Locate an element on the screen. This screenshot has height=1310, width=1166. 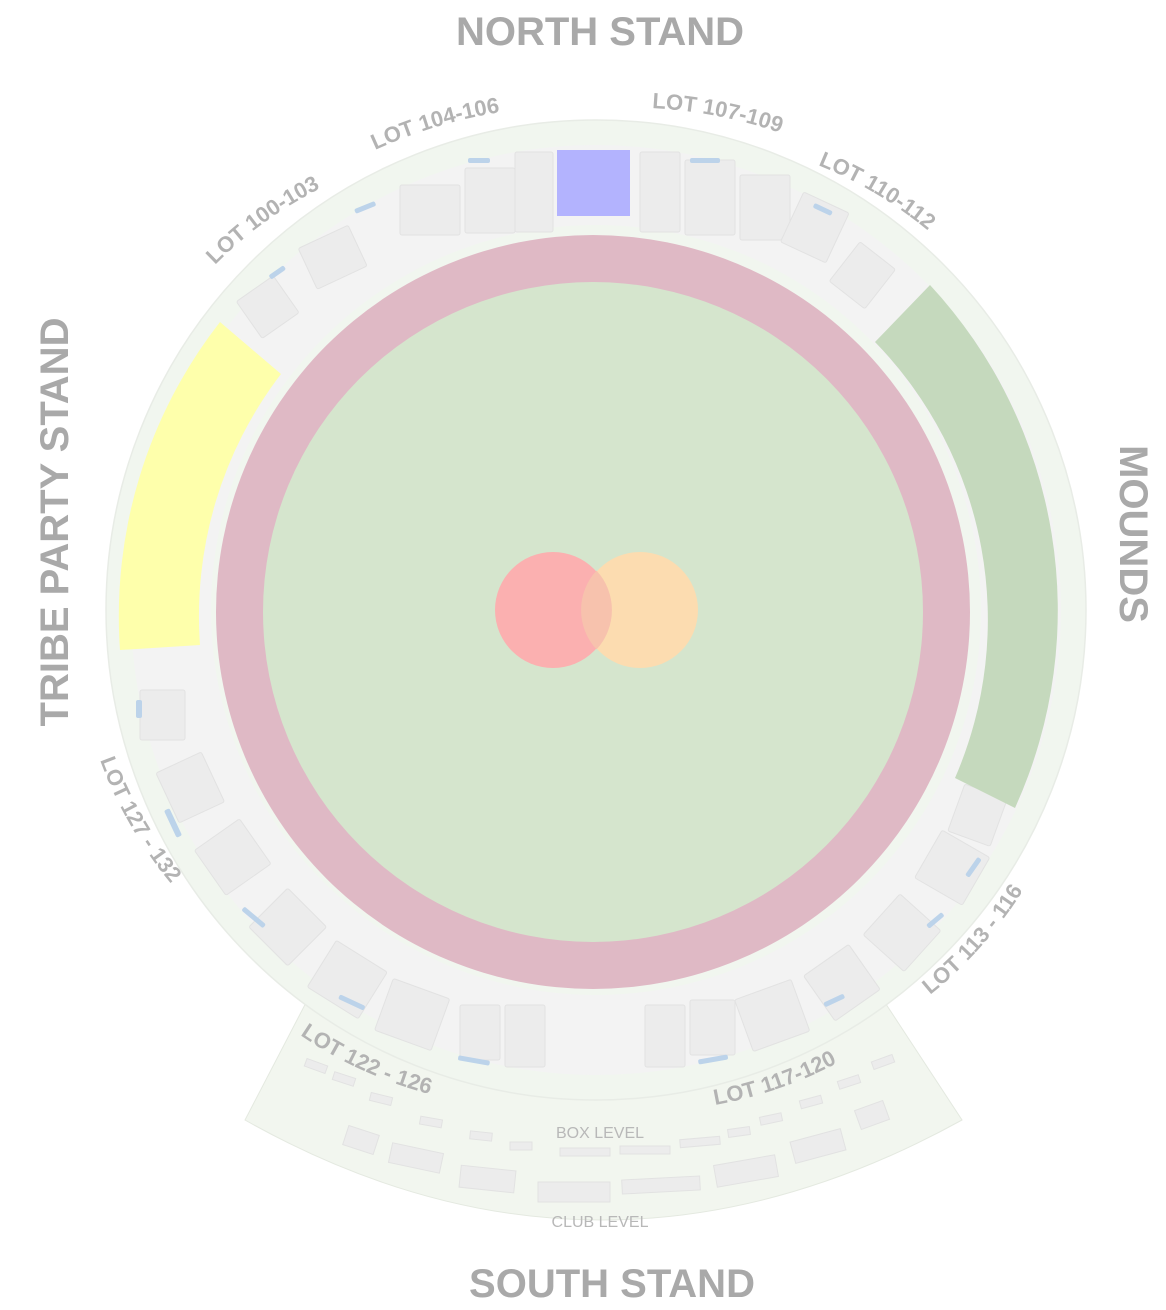
mounds-stand is located at coordinates (966, 546).